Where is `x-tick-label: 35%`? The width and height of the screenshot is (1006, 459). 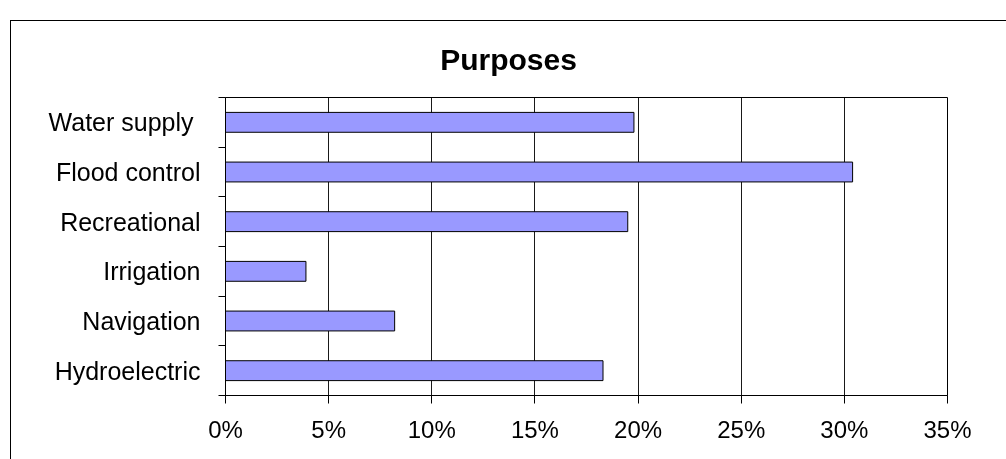 x-tick-label: 35% is located at coordinates (947, 429).